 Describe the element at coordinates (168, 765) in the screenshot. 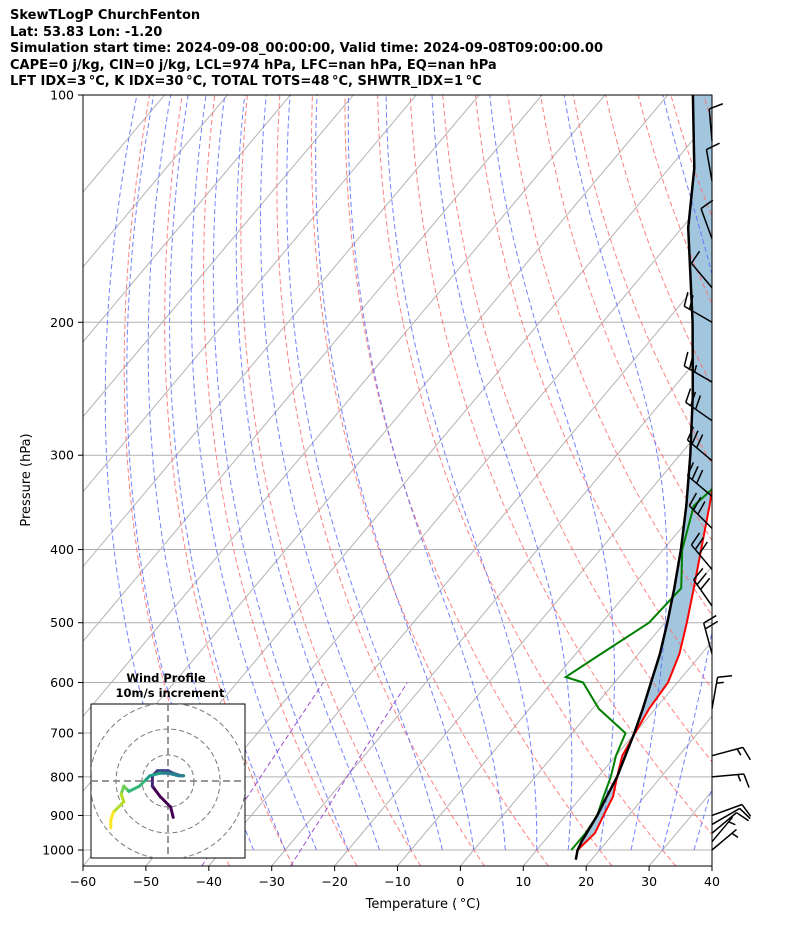

I see `hodograph-inset: Wind Profile 10m/s increment` at that location.